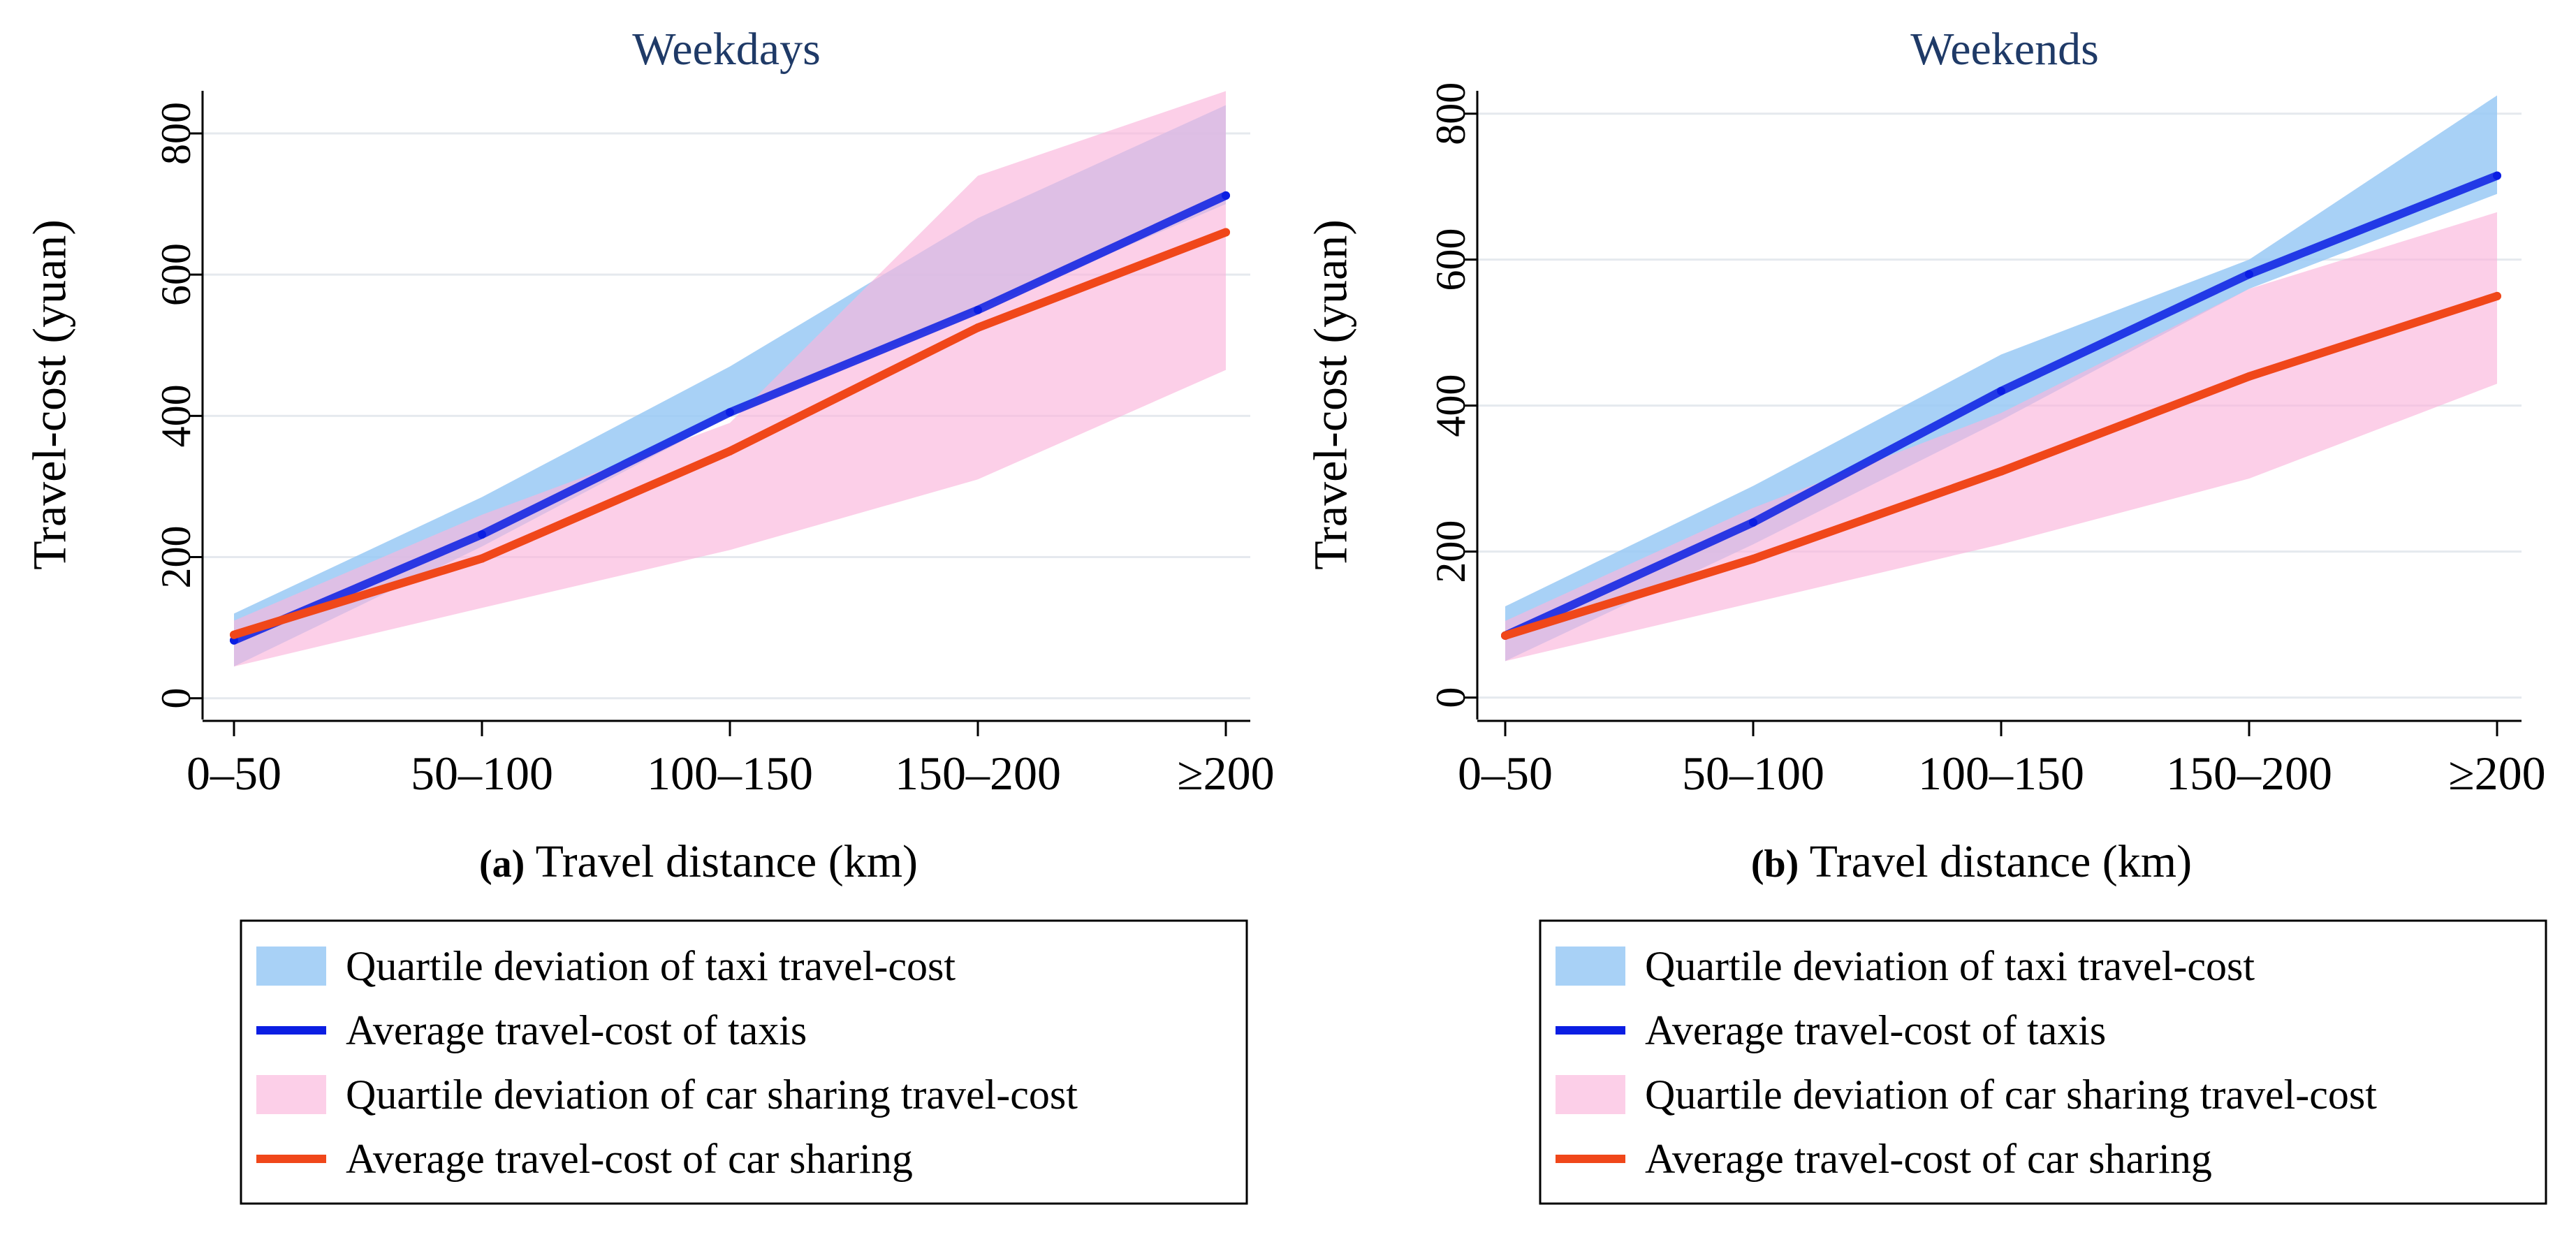 The width and height of the screenshot is (2576, 1235). I want to click on x-axis-label: (b) Travel distance (km), so click(1971, 861).